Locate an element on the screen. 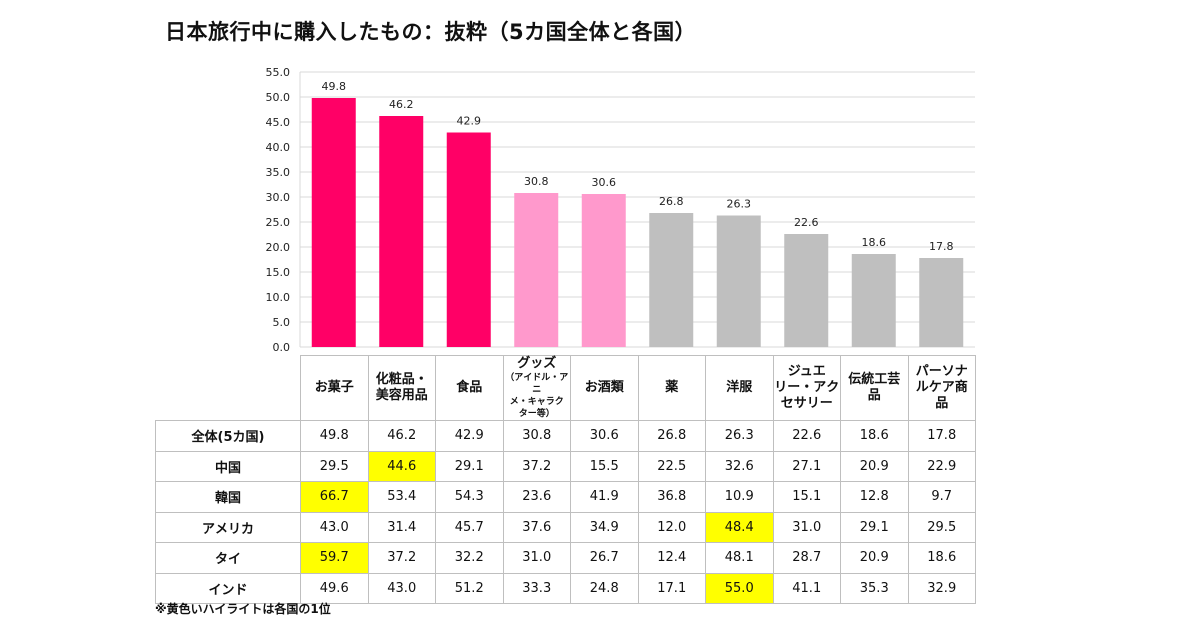  row-header: アメリカ is located at coordinates (228, 527).